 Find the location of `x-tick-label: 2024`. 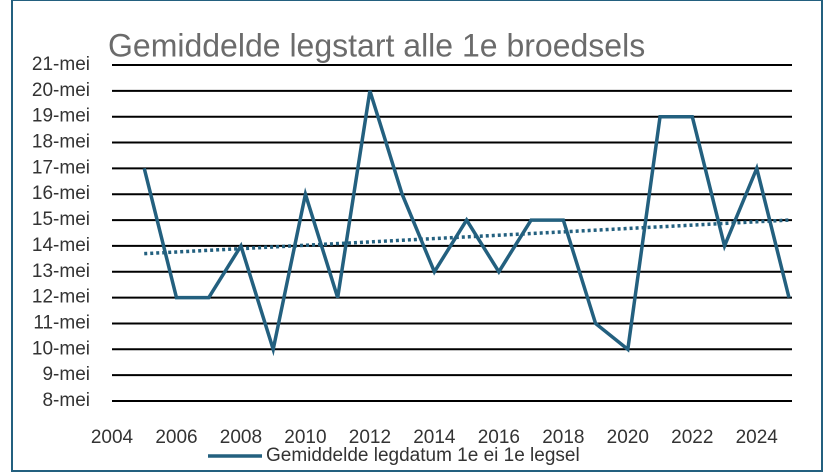

x-tick-label: 2024 is located at coordinates (757, 437).